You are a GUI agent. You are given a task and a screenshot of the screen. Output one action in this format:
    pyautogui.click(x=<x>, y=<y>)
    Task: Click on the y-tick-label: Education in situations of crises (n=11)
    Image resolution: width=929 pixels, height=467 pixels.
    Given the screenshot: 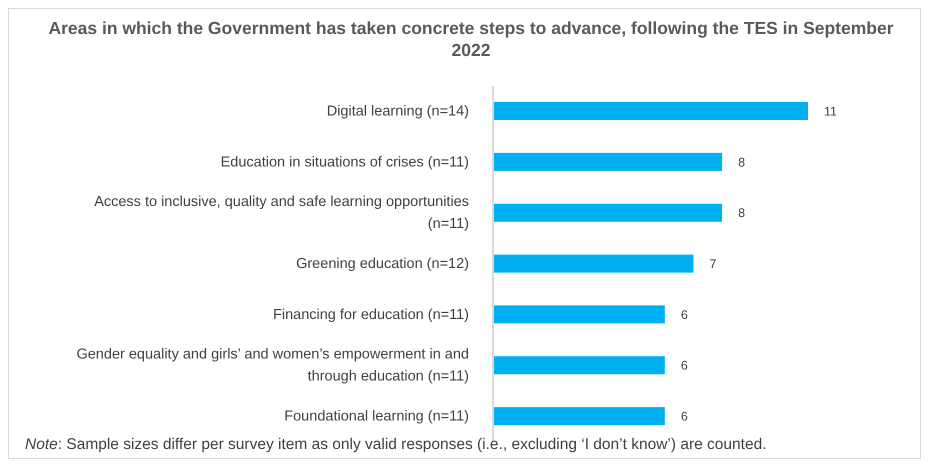 What is the action you would take?
    pyautogui.click(x=344, y=162)
    